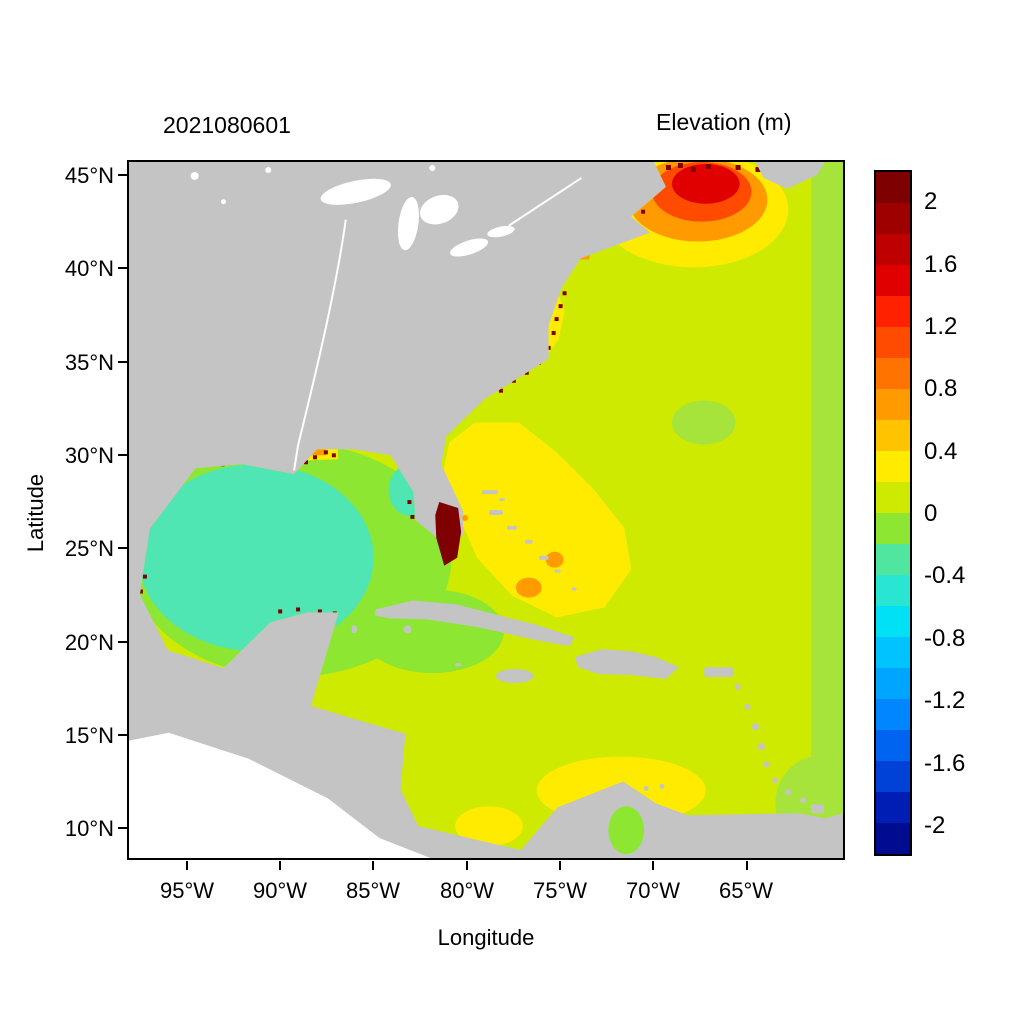 The width and height of the screenshot is (1024, 1024). Describe the element at coordinates (280, 890) in the screenshot. I see `x-tick-label: 90°W` at that location.